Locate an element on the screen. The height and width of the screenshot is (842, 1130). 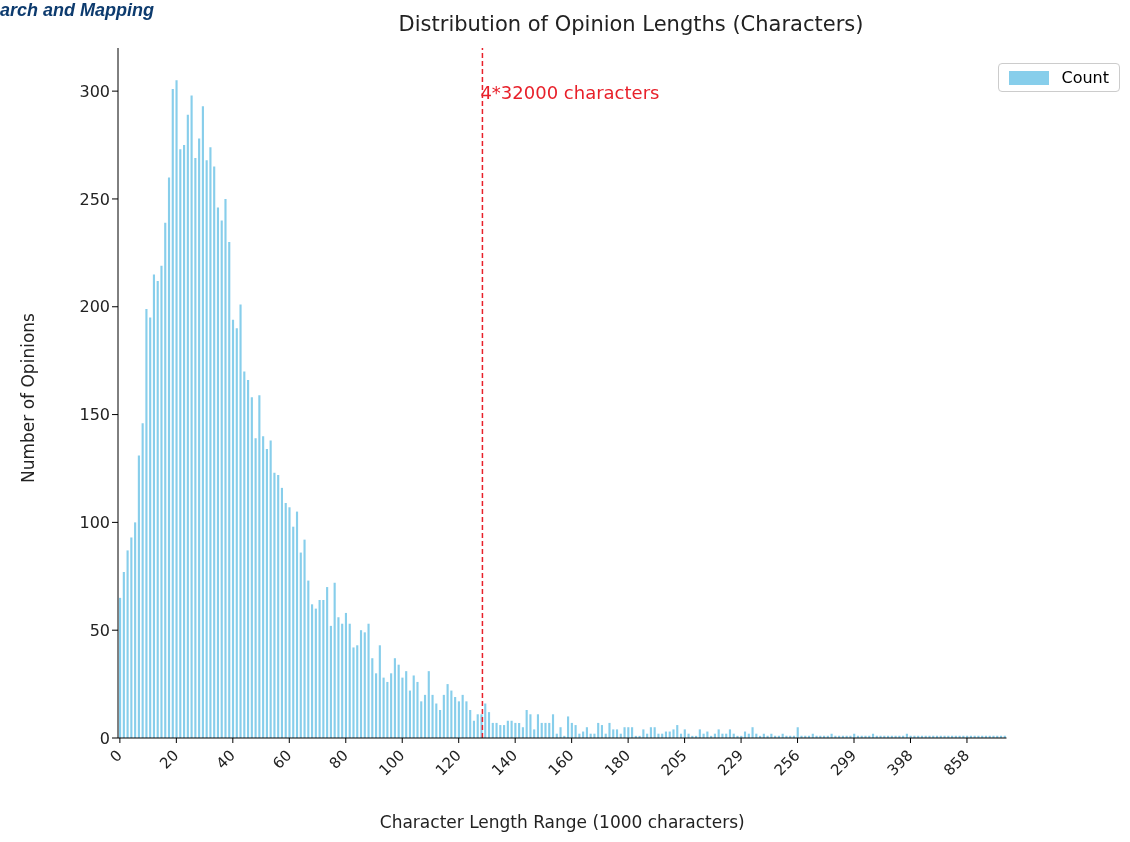
x-tick-label: 80 is located at coordinates (338, 759).